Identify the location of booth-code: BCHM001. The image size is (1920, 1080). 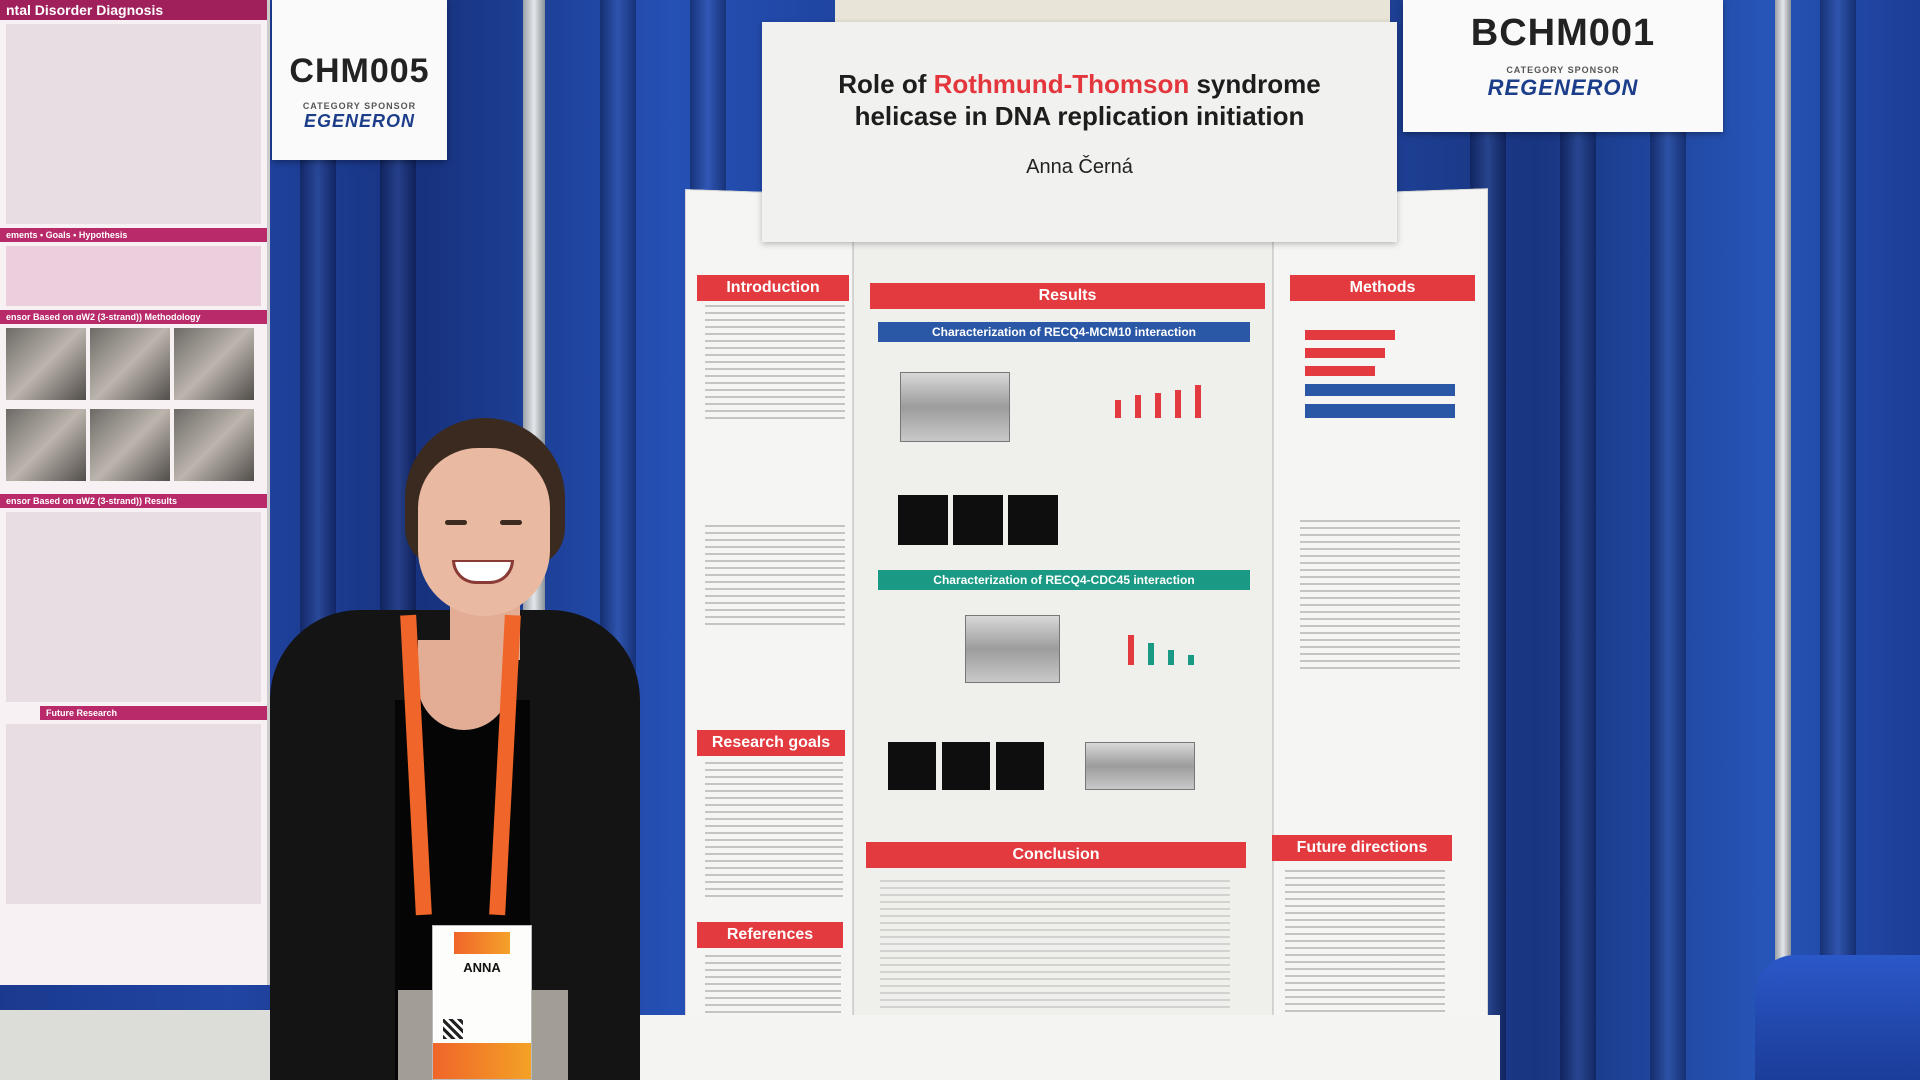
(1563, 33).